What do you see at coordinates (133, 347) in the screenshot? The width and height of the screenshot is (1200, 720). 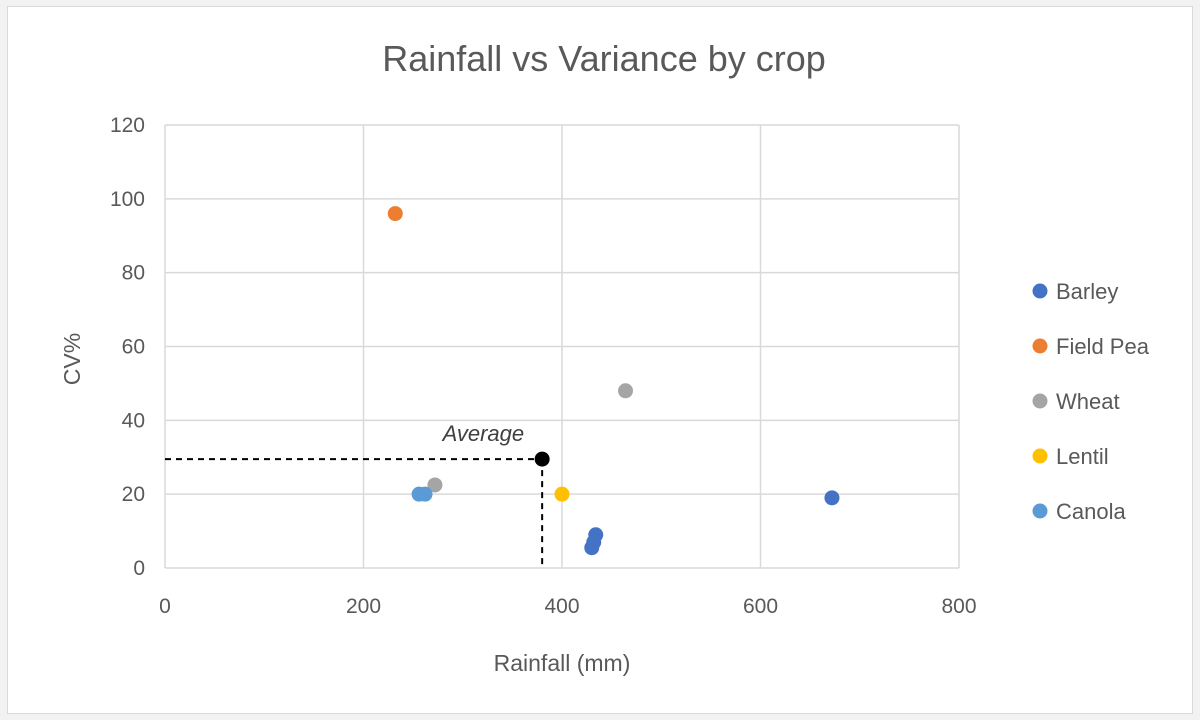 I see `y-tick-label: 60` at bounding box center [133, 347].